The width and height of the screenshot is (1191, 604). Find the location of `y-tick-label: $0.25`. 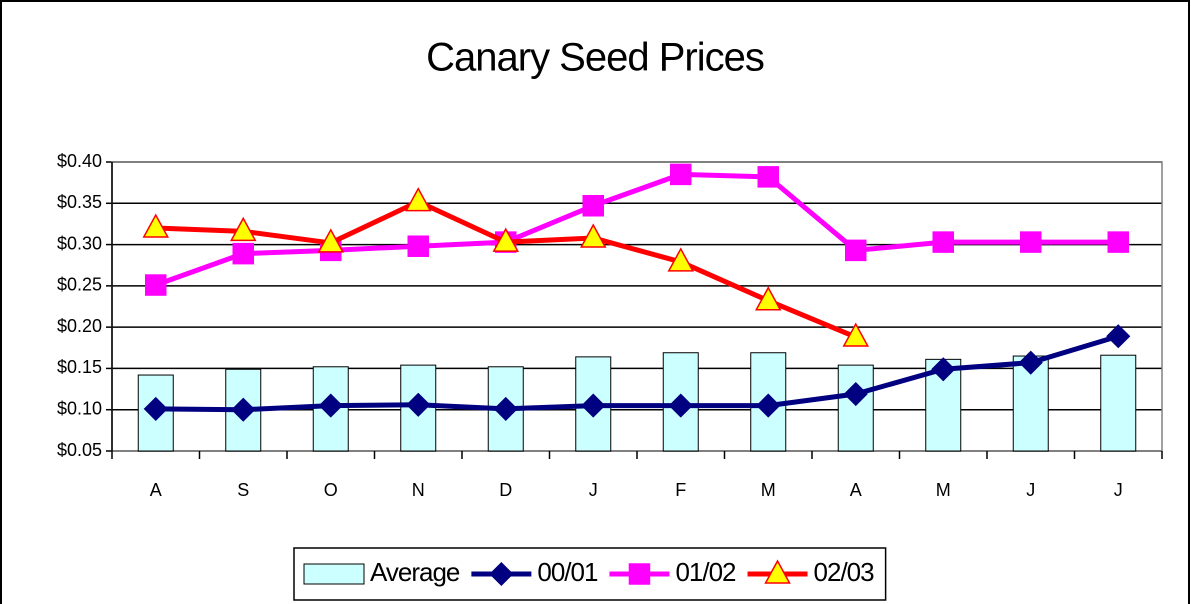

y-tick-label: $0.25 is located at coordinates (79, 285).